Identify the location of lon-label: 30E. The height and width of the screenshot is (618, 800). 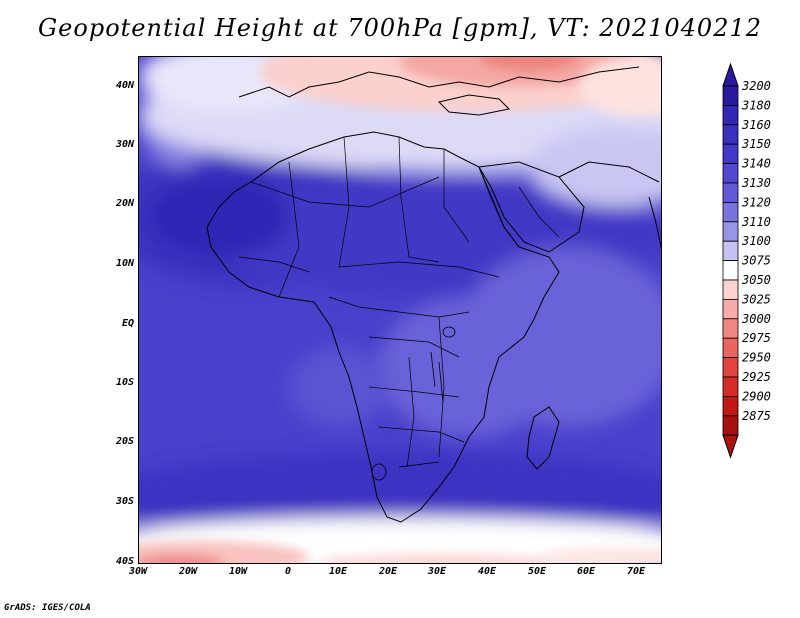
(437, 571).